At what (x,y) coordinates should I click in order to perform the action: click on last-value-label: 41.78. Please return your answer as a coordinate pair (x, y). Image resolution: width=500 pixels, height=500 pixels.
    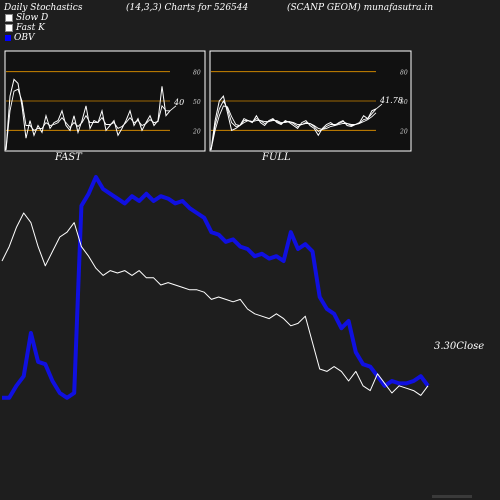
    Looking at the image, I should click on (391, 100).